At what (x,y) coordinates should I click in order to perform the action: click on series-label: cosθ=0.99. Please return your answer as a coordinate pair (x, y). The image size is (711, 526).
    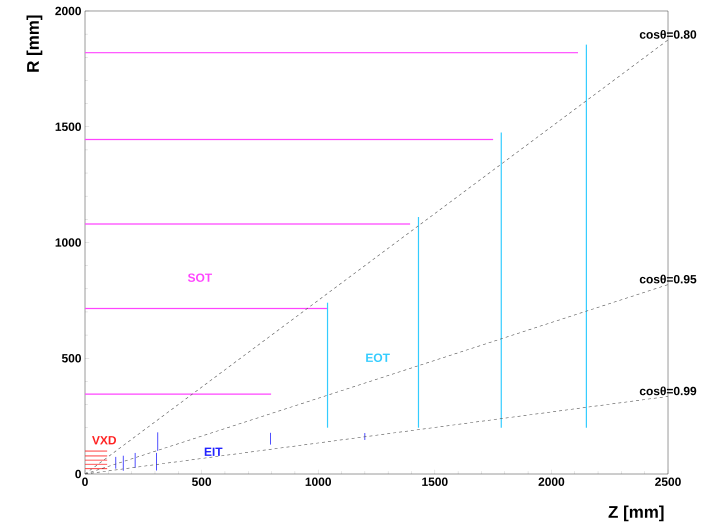
    Looking at the image, I should click on (668, 391).